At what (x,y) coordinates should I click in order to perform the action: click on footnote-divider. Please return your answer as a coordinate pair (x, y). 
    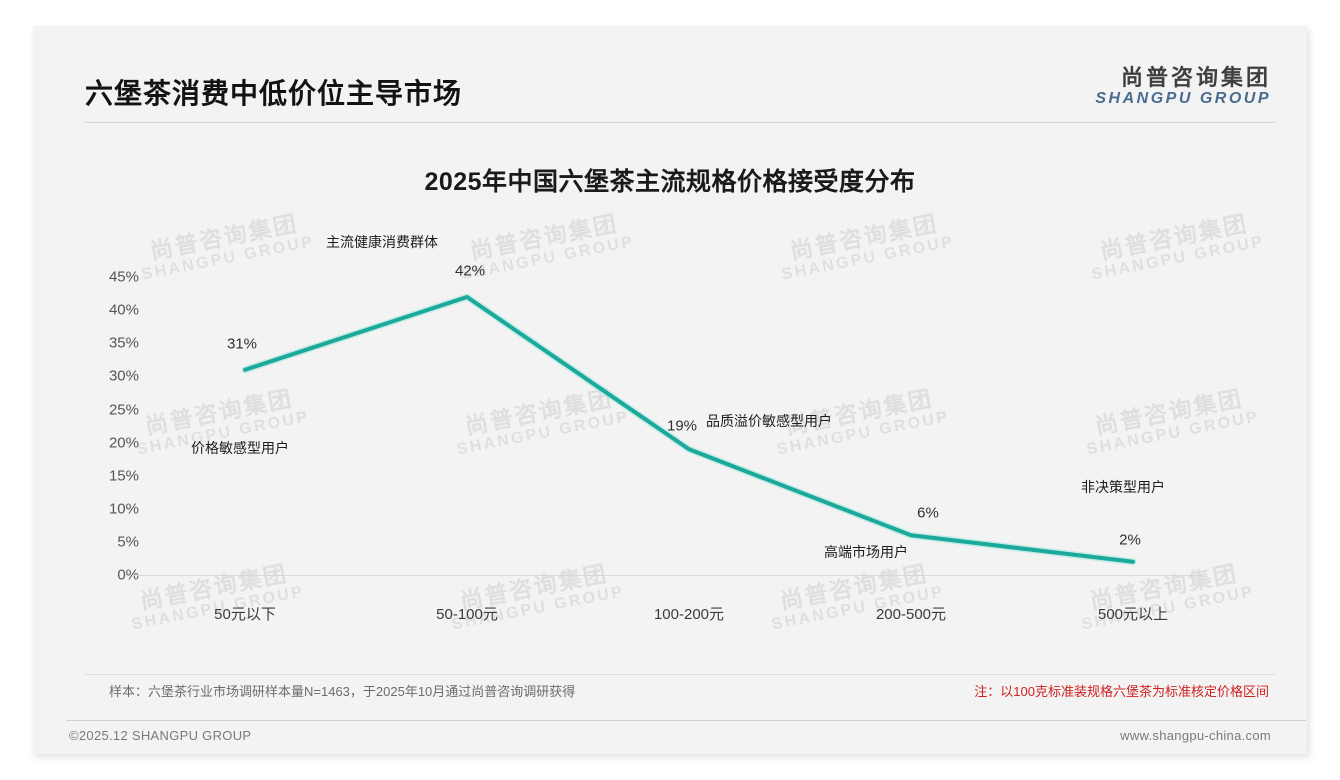
    Looking at the image, I should click on (680, 674).